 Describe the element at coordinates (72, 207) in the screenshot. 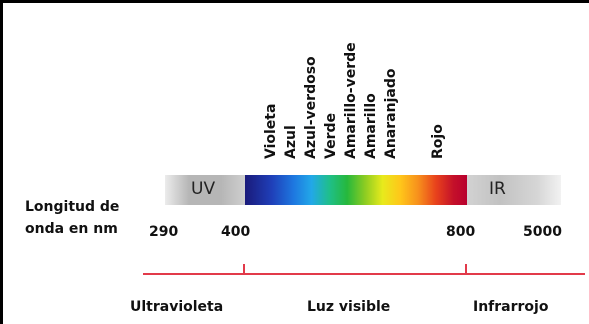

I see `axis-caption-line-1: Longitud de` at that location.